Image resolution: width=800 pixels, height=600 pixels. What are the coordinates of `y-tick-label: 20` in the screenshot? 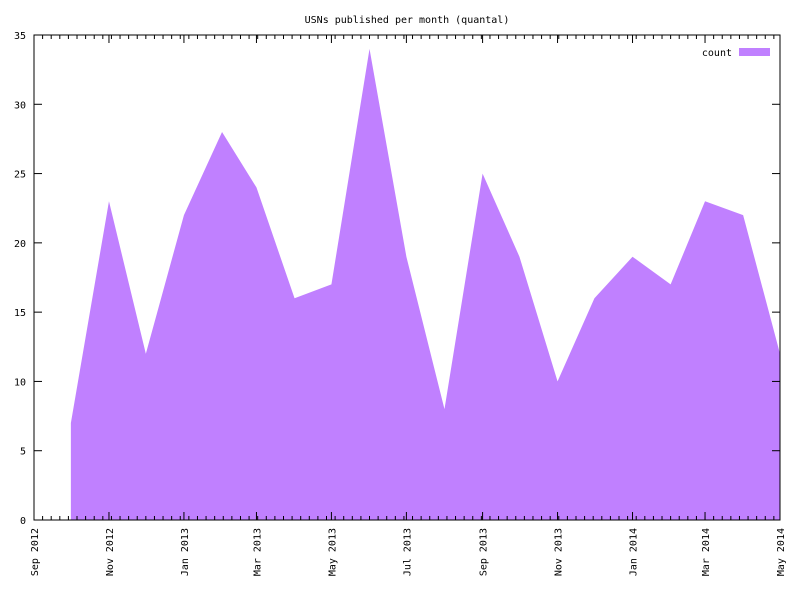 It's located at (20, 244).